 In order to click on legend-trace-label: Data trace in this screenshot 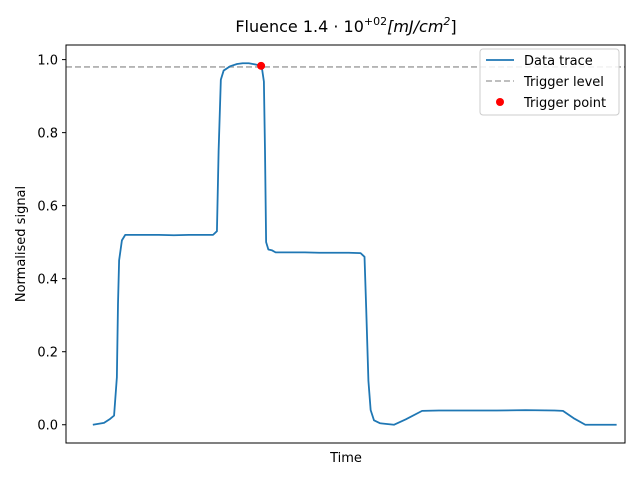, I will do `click(558, 61)`.